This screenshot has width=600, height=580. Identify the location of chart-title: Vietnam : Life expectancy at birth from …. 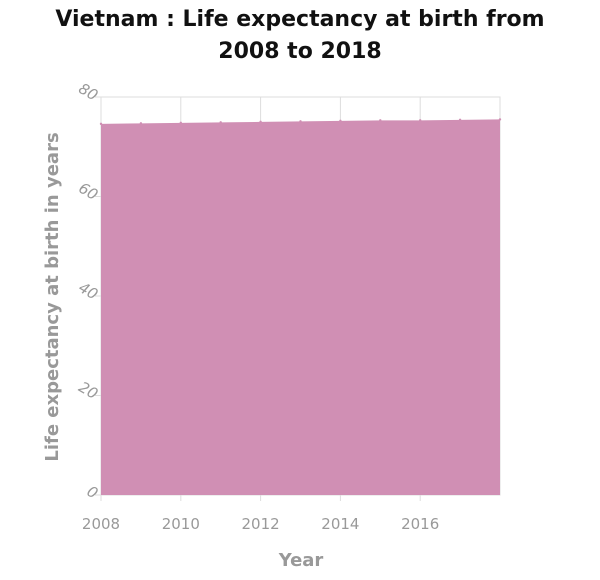
(300, 36).